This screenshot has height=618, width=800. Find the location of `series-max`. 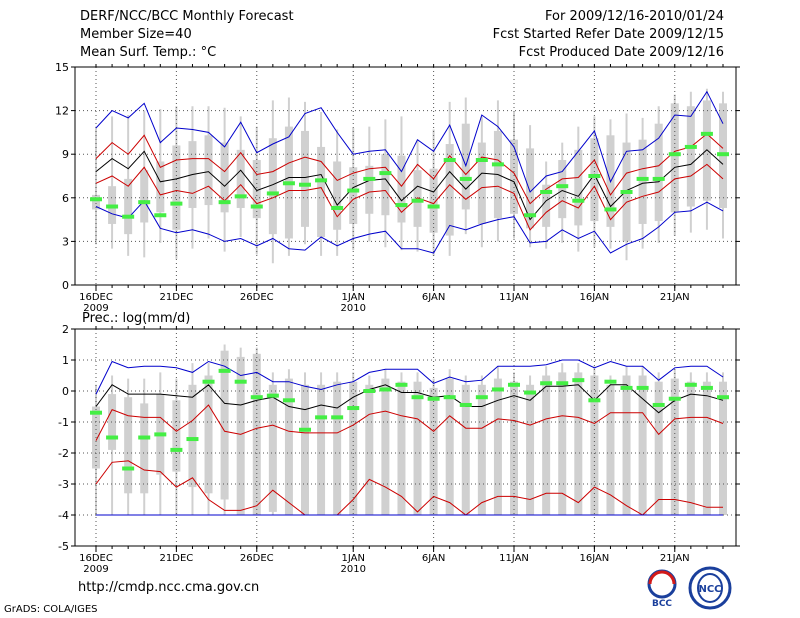

series-max is located at coordinates (409, 141).